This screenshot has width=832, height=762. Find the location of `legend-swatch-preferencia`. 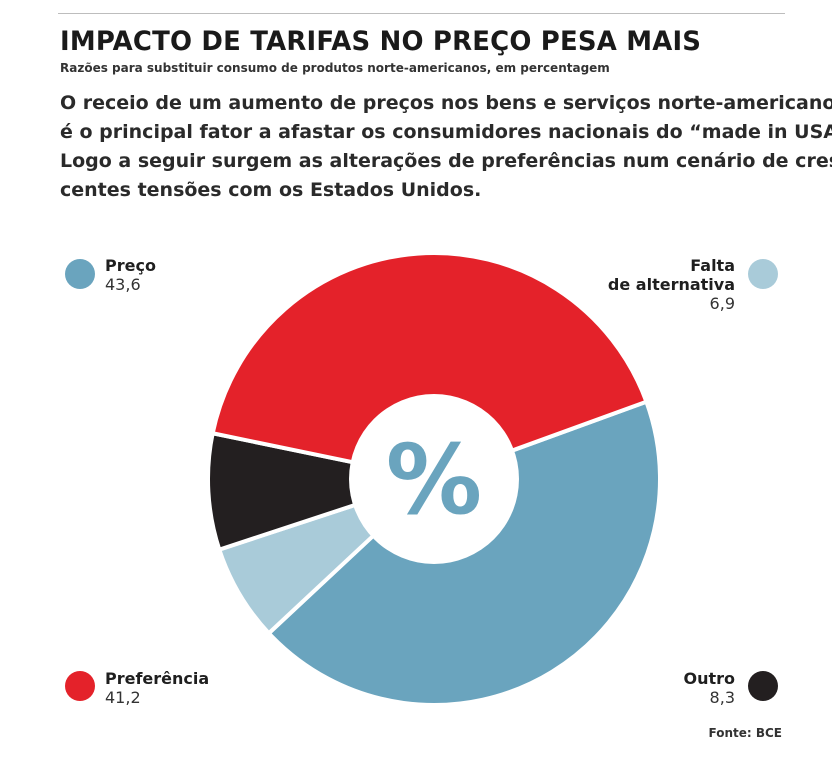

legend-swatch-preferencia is located at coordinates (80, 686).